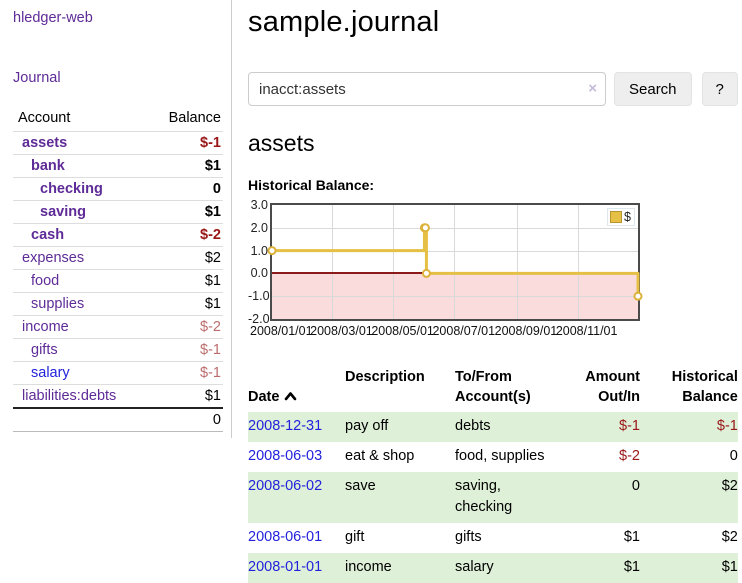 This screenshot has width=742, height=583. What do you see at coordinates (281, 143) in the screenshot?
I see `account-heading: assets` at bounding box center [281, 143].